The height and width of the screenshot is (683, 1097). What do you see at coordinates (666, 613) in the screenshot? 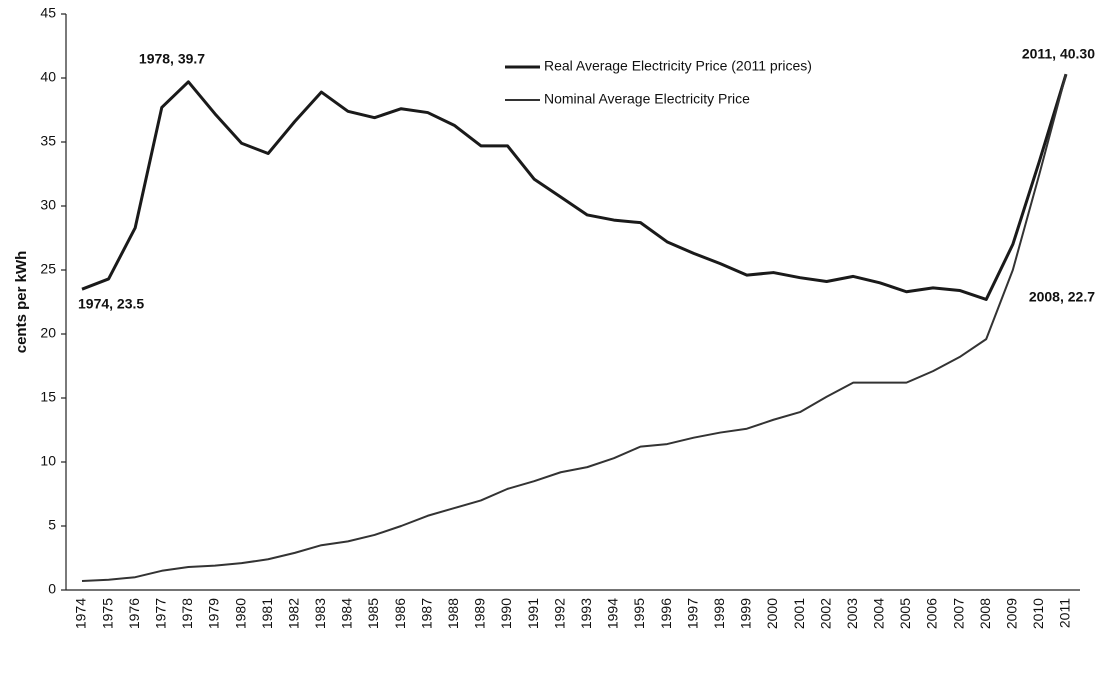
I see `x-tick-label: 1996` at bounding box center [666, 613].